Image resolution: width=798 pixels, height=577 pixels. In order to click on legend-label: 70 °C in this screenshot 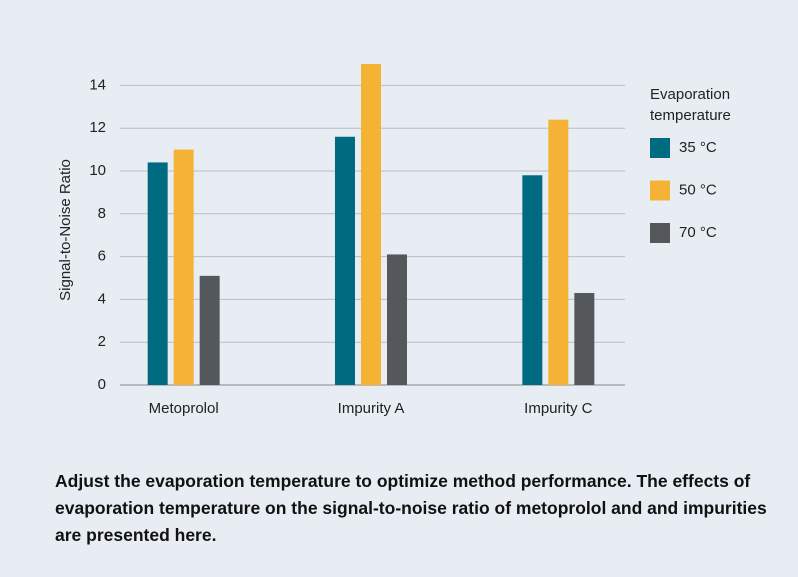, I will do `click(698, 232)`.